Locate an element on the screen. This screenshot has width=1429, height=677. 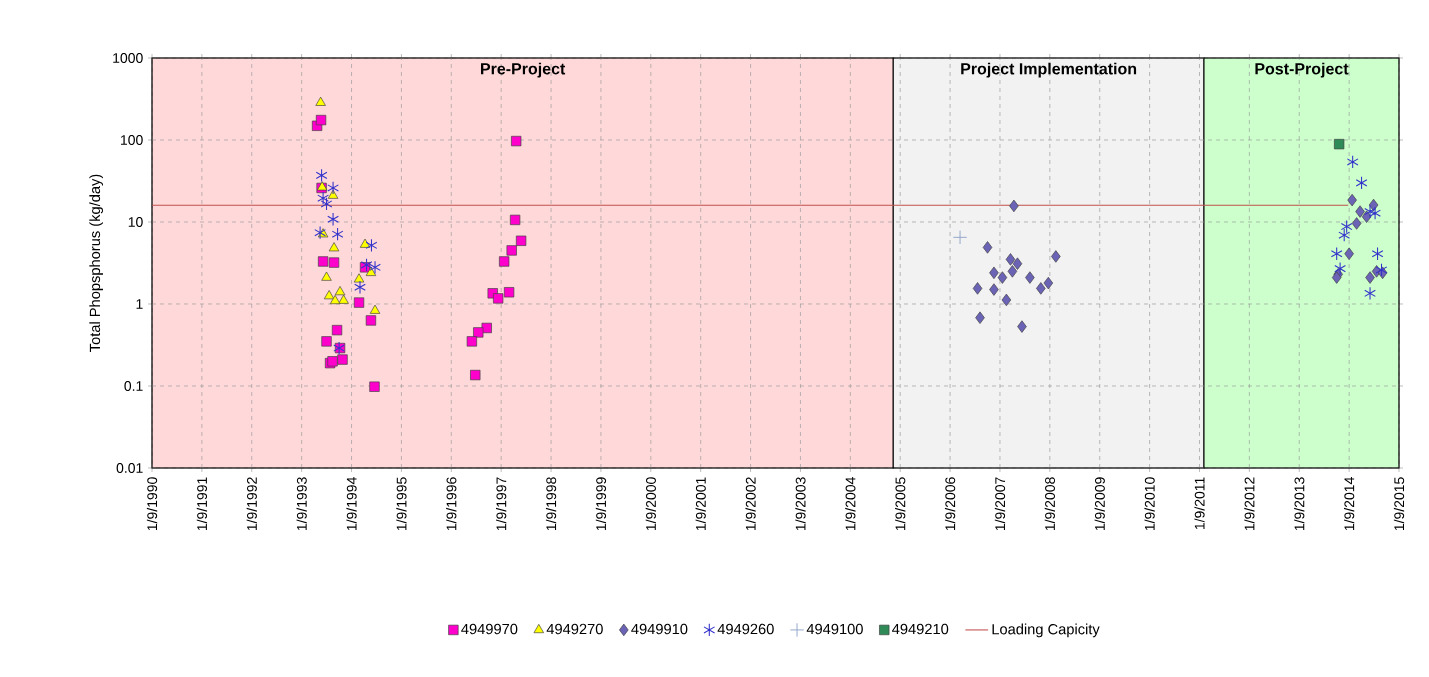
x-tick-label: 1/9/1999 is located at coordinates (601, 504).